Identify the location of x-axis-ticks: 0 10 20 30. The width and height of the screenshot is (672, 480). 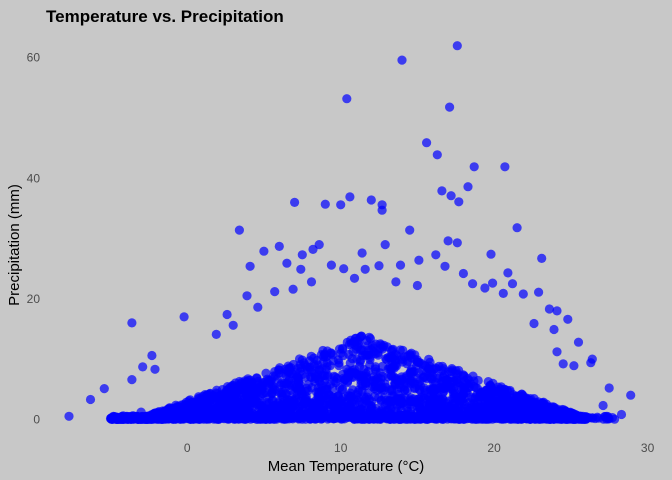
(419, 448).